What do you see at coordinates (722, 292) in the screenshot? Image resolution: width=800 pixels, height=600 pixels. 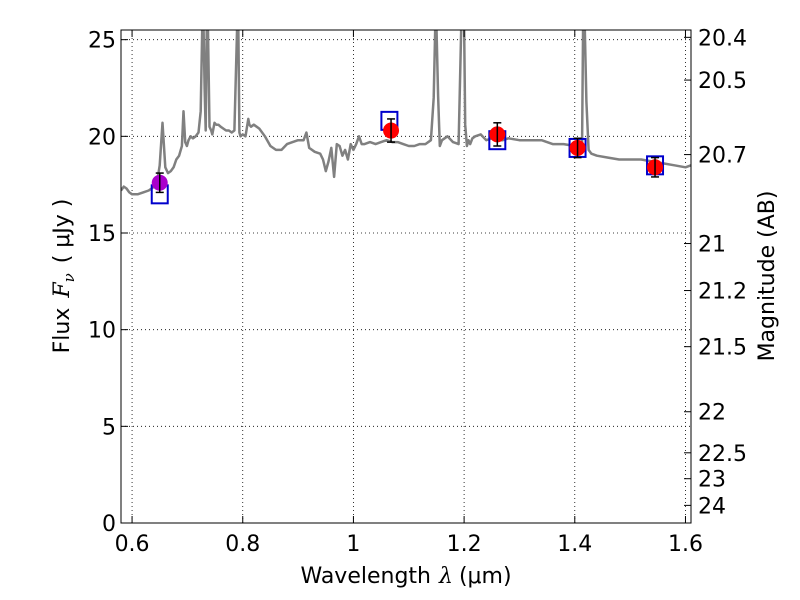 I see `y2-tick-label: 21.2` at bounding box center [722, 292].